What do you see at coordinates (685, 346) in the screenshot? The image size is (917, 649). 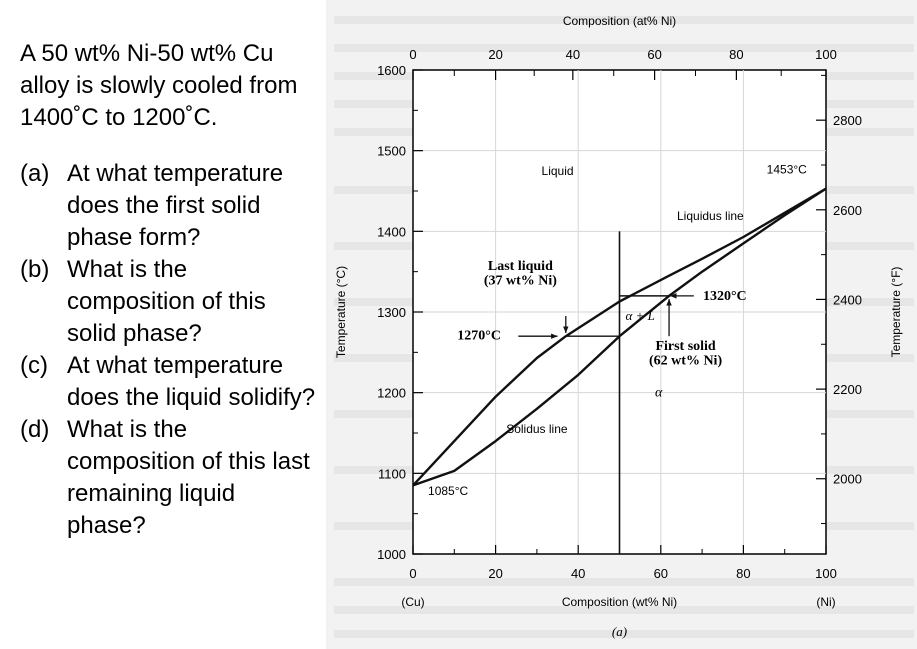 I see `first-solid-label: First solid` at bounding box center [685, 346].